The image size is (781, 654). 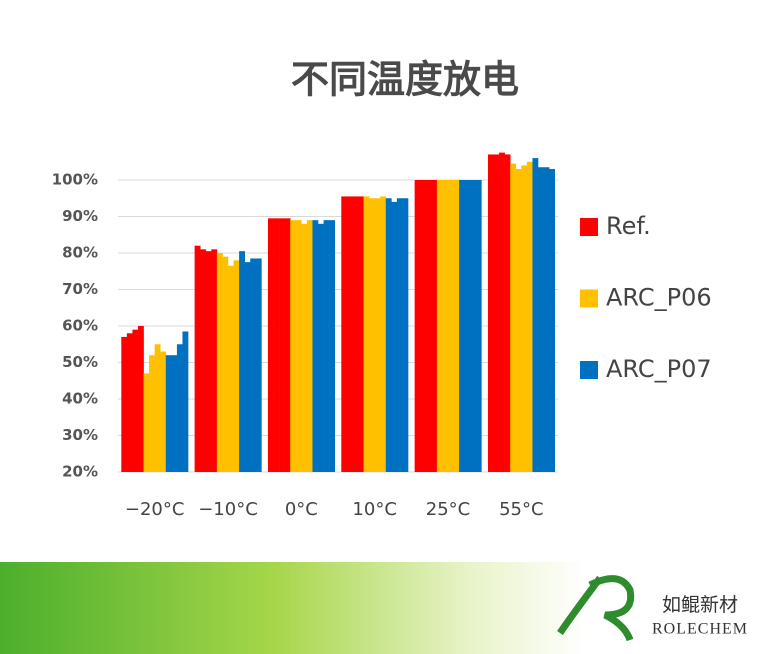 What do you see at coordinates (301, 509) in the screenshot?
I see `x-tick-label: 0°C` at bounding box center [301, 509].